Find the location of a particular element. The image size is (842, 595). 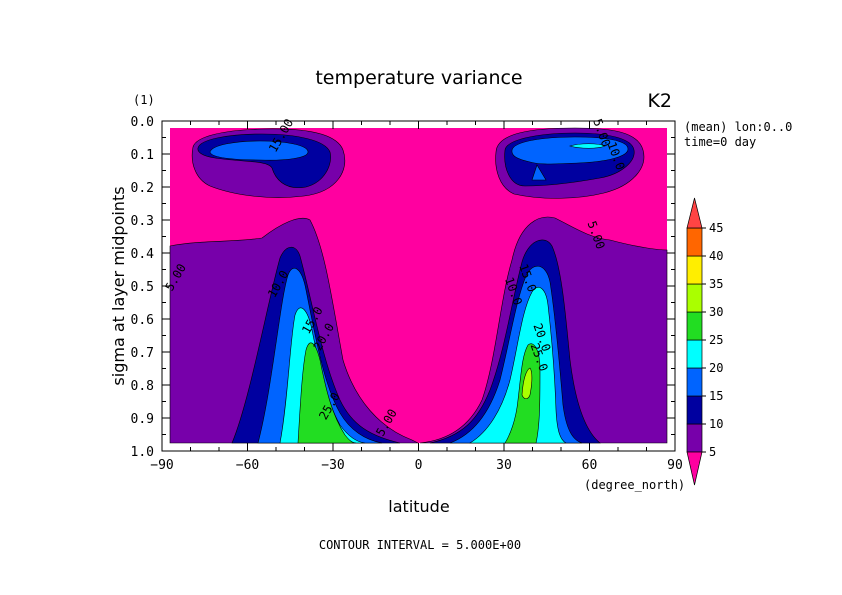

x-tick-label: 30 is located at coordinates (504, 465).